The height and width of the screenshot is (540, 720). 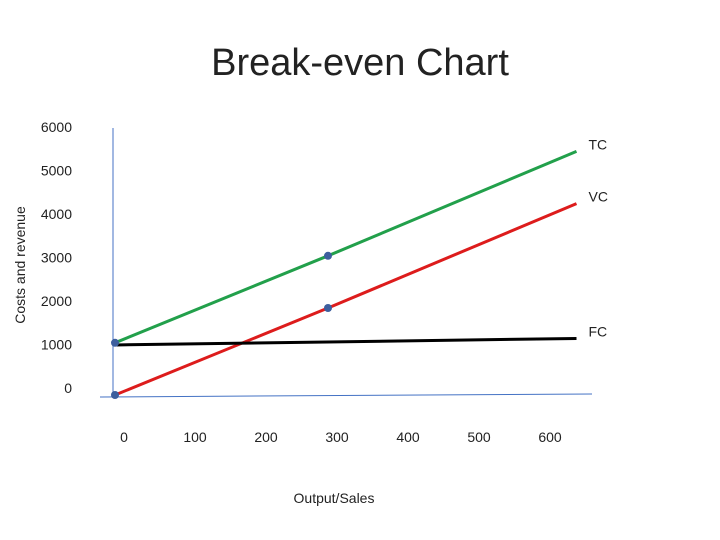 What do you see at coordinates (345, 341) in the screenshot?
I see `series-line-fc` at bounding box center [345, 341].